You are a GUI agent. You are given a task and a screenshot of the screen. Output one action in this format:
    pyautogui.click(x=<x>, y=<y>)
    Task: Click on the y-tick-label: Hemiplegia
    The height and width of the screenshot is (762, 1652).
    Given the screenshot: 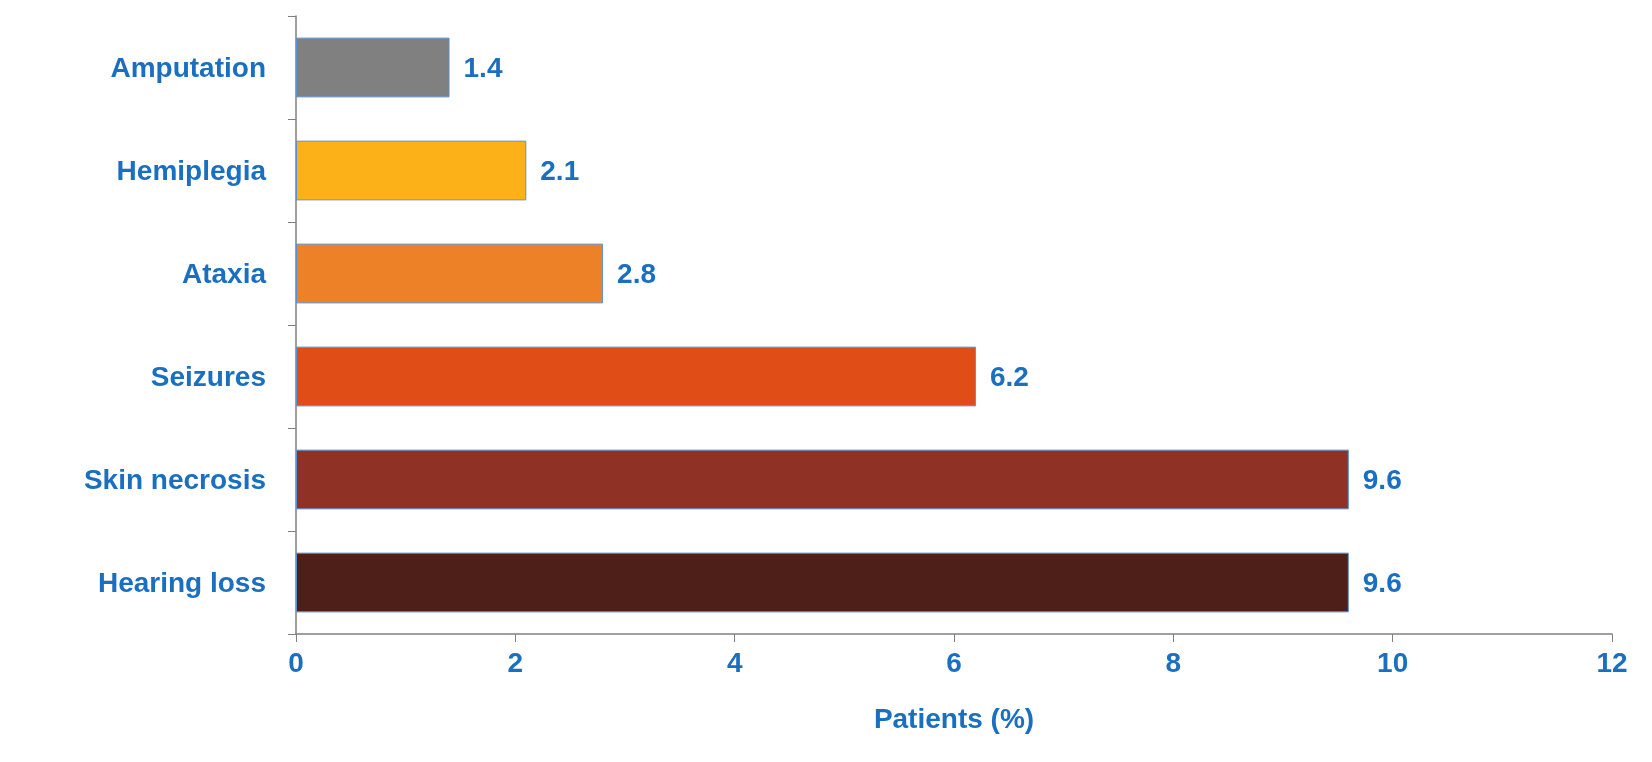 What is the action you would take?
    pyautogui.click(x=191, y=170)
    